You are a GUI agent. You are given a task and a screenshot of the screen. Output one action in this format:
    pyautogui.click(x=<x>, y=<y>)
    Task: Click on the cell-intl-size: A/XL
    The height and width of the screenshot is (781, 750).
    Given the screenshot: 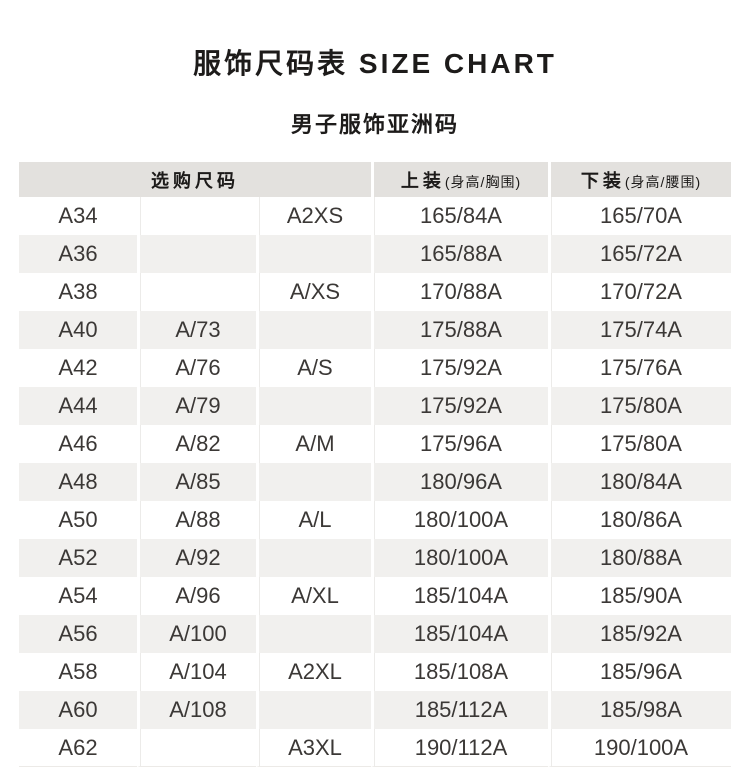 What is the action you would take?
    pyautogui.click(x=313, y=596)
    